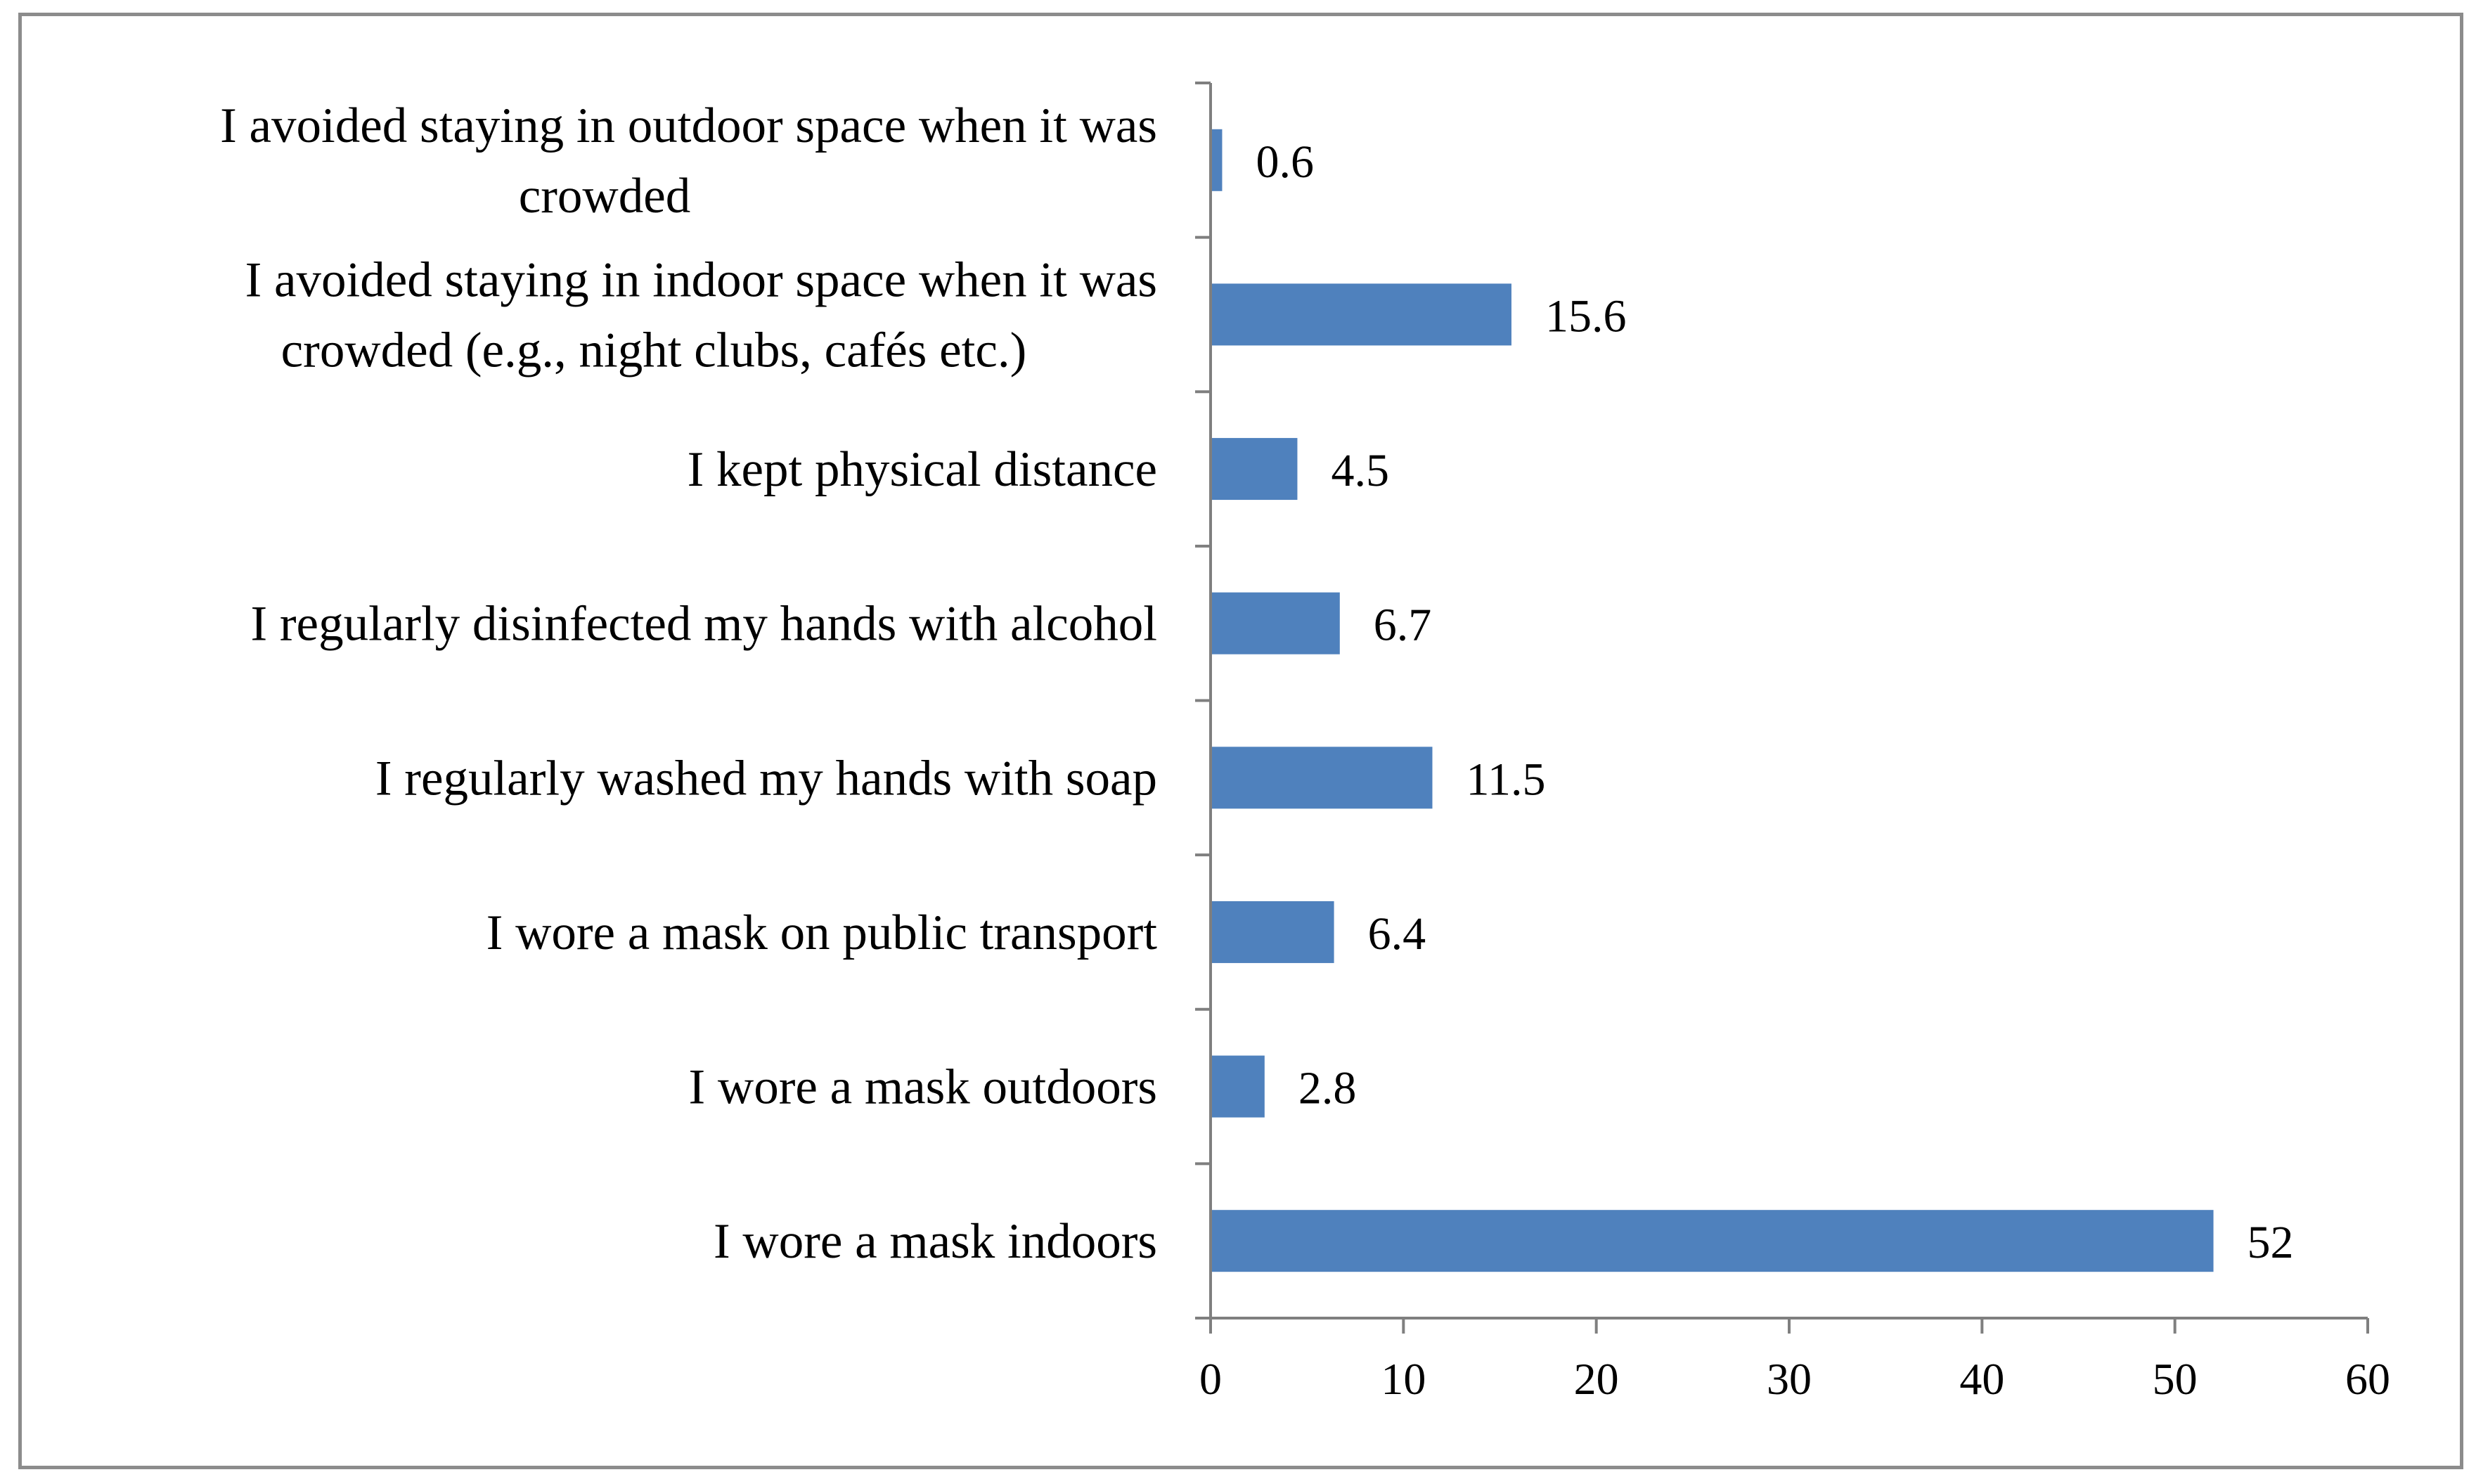  I want to click on x-tick-label: 20, so click(1596, 1379).